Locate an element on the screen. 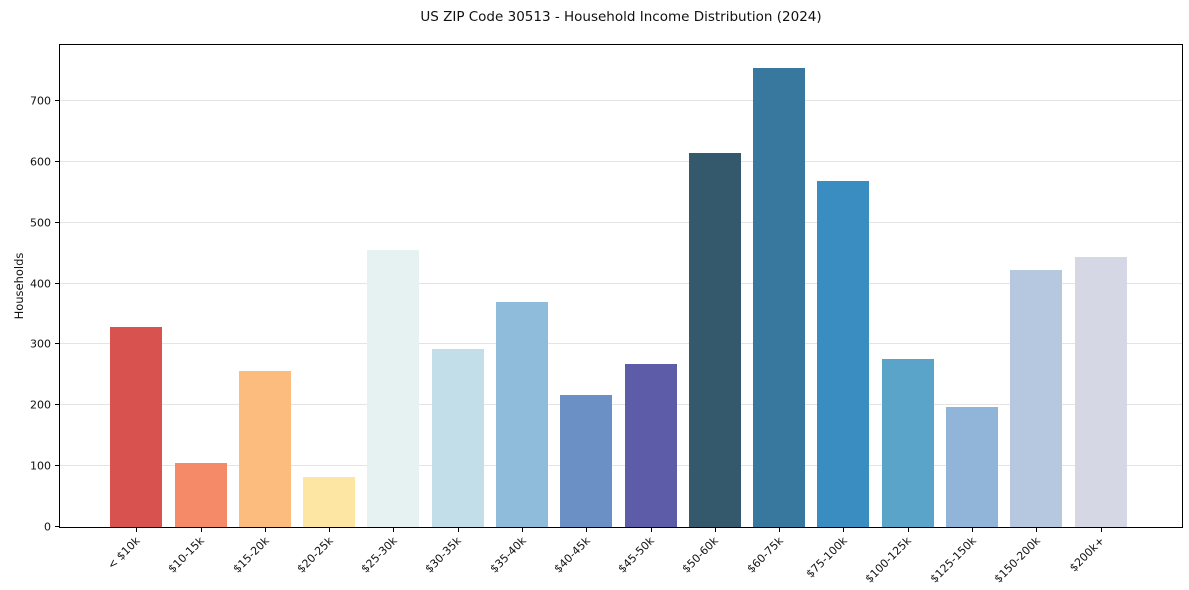  x-tick-label: $25-30k is located at coordinates (379, 555).